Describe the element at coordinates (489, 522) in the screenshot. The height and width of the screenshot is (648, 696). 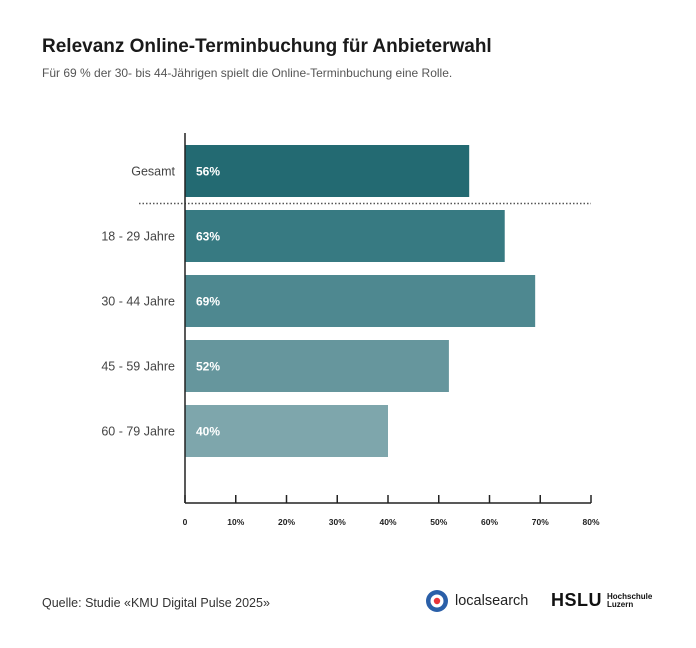
I see `x-tick-label: 60%` at that location.